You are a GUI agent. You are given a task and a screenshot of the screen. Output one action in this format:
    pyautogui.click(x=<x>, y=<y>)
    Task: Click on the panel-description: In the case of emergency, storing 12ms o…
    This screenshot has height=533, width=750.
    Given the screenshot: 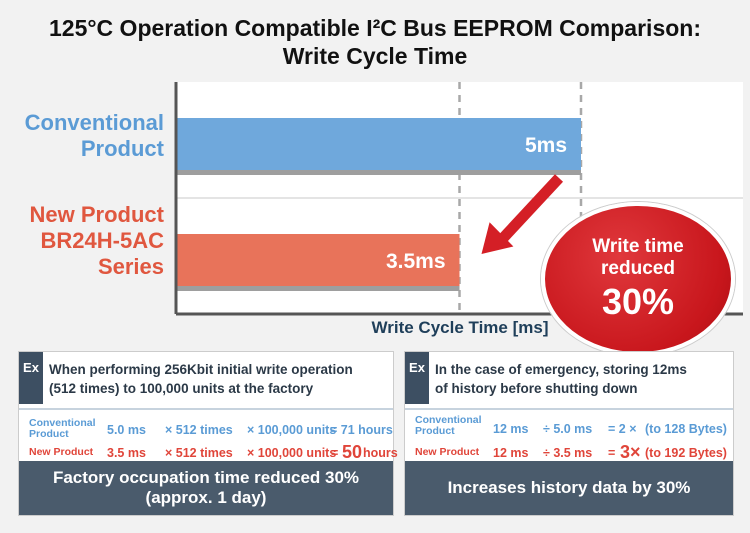 What is the action you would take?
    pyautogui.click(x=581, y=379)
    